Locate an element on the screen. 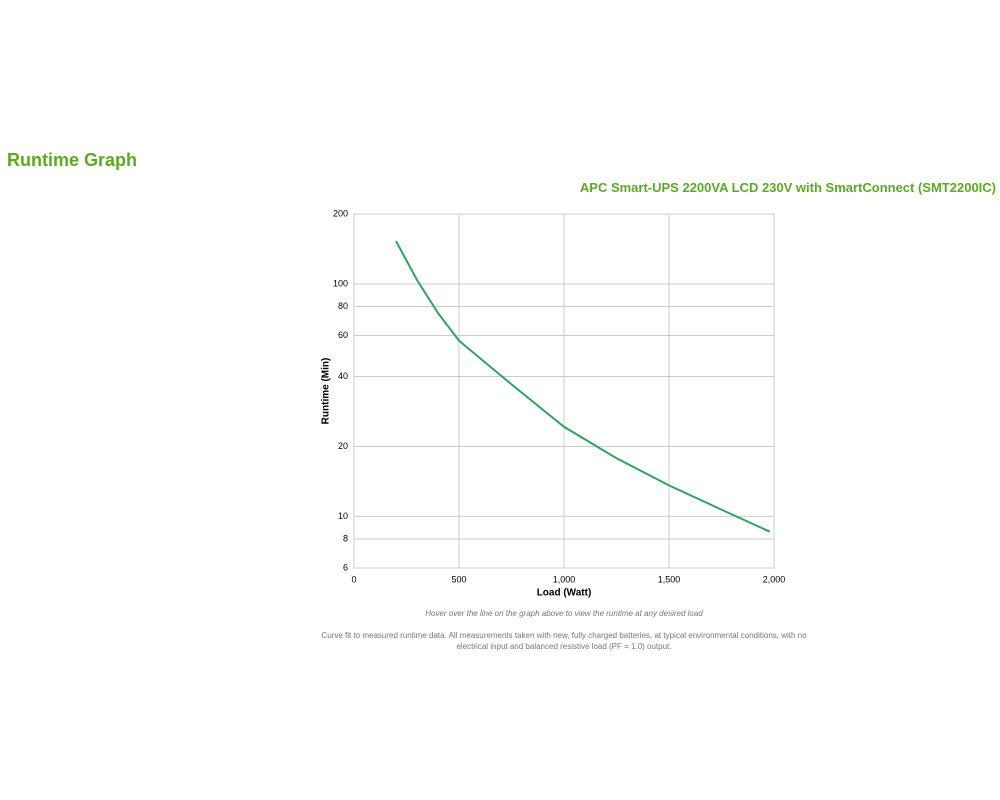  y-tick-label: 40 is located at coordinates (343, 376).